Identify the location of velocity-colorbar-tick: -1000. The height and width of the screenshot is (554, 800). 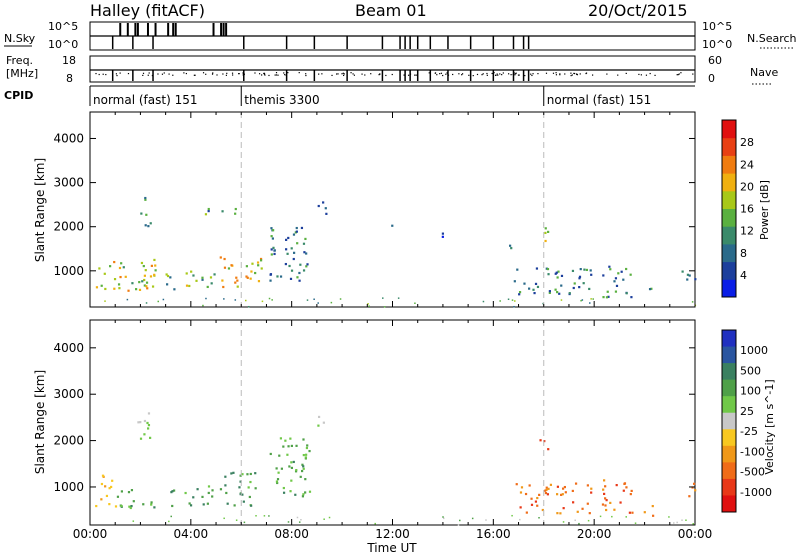
(756, 492).